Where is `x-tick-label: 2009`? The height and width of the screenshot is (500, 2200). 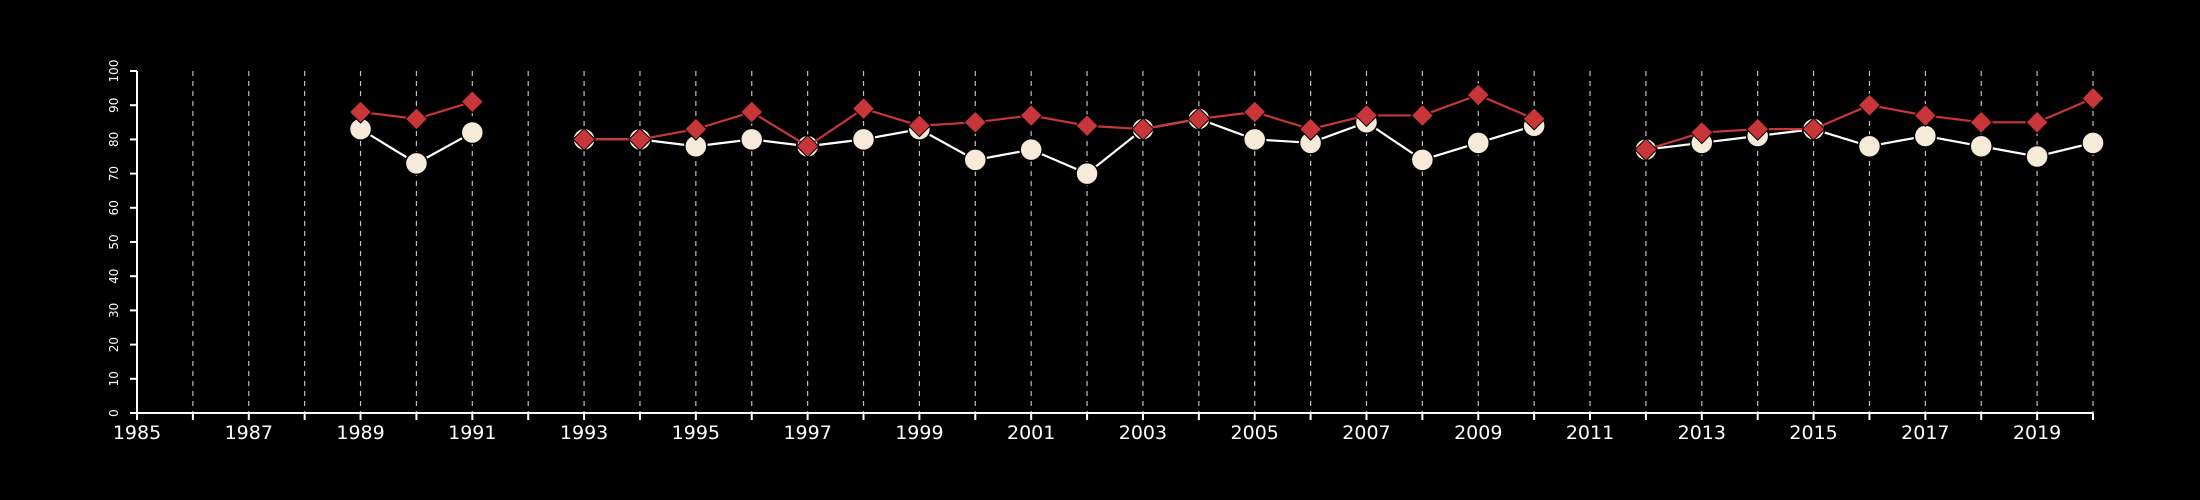 x-tick-label: 2009 is located at coordinates (1478, 433).